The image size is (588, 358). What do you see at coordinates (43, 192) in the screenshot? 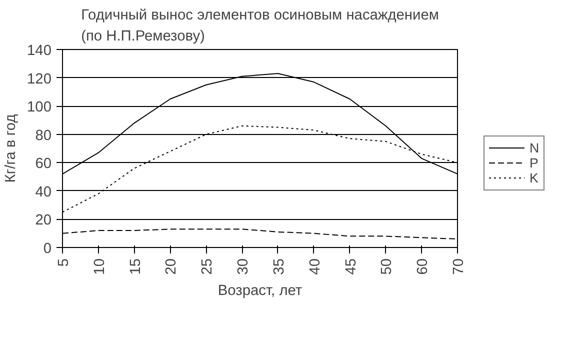
I see `y-tick-label: 40` at bounding box center [43, 192].